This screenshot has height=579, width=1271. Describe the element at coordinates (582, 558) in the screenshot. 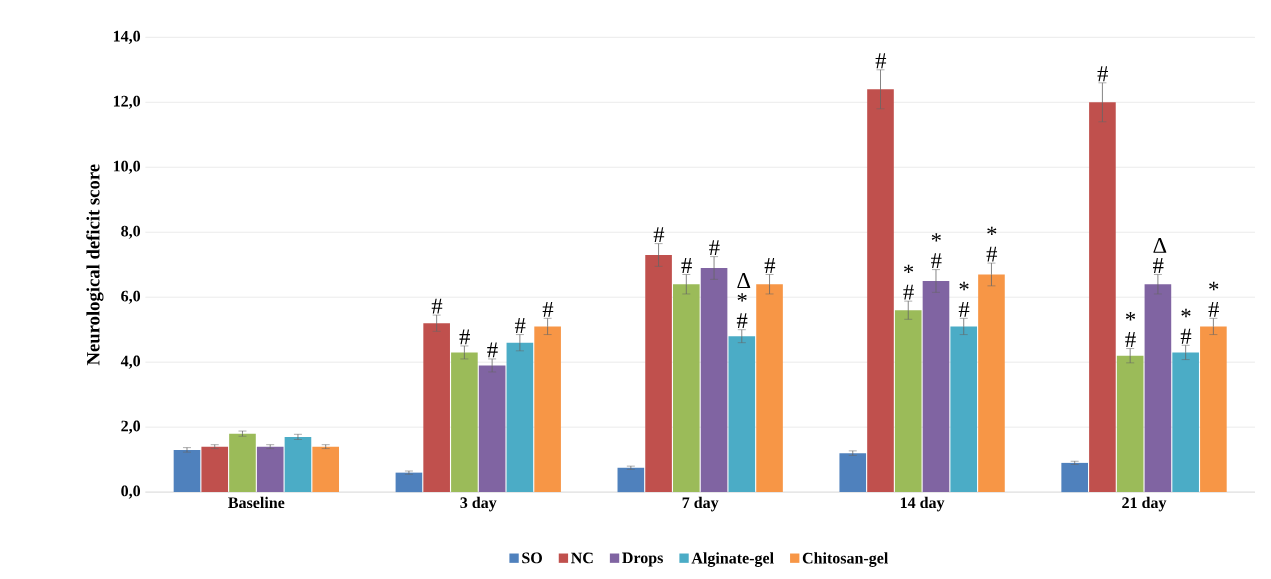

I see `legend-label: NC` at that location.